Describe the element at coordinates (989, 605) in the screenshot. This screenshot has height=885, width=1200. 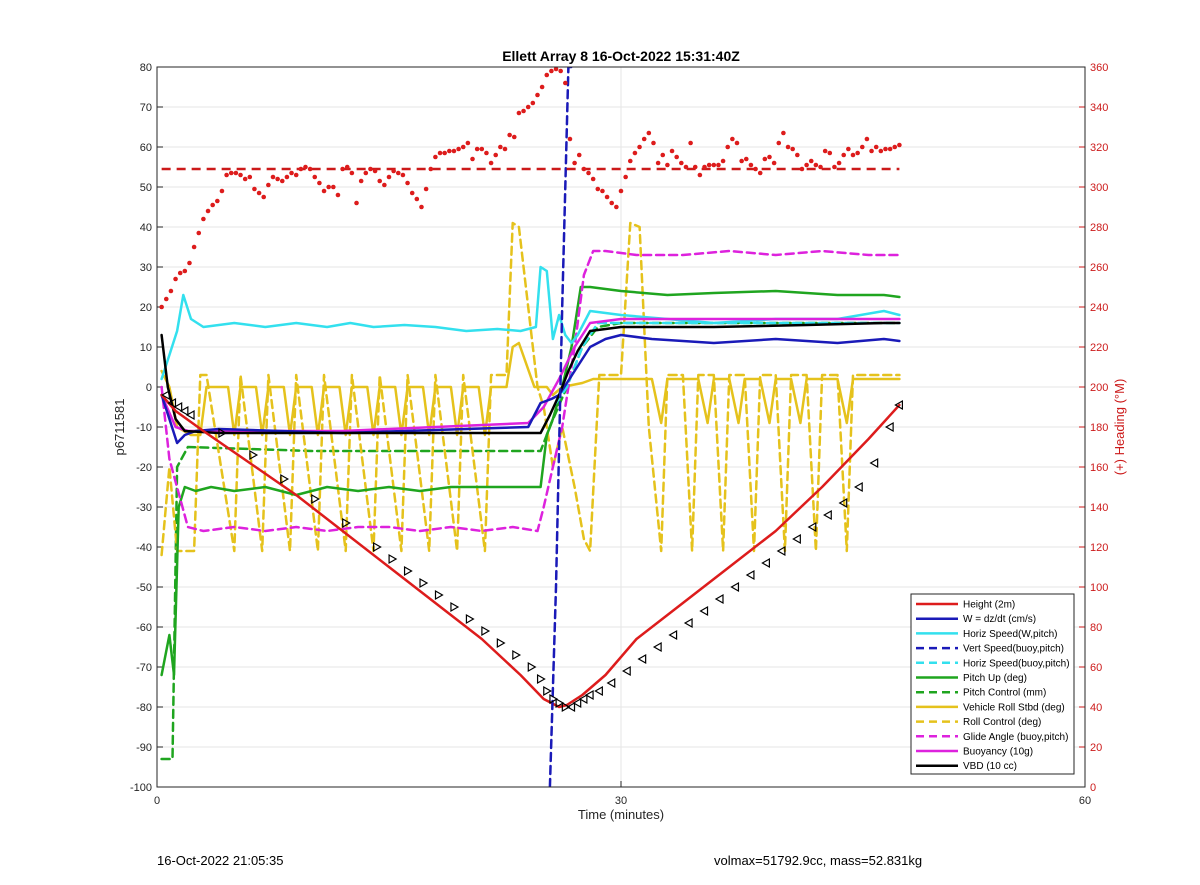
I see `legend-label: Height (2m)` at that location.